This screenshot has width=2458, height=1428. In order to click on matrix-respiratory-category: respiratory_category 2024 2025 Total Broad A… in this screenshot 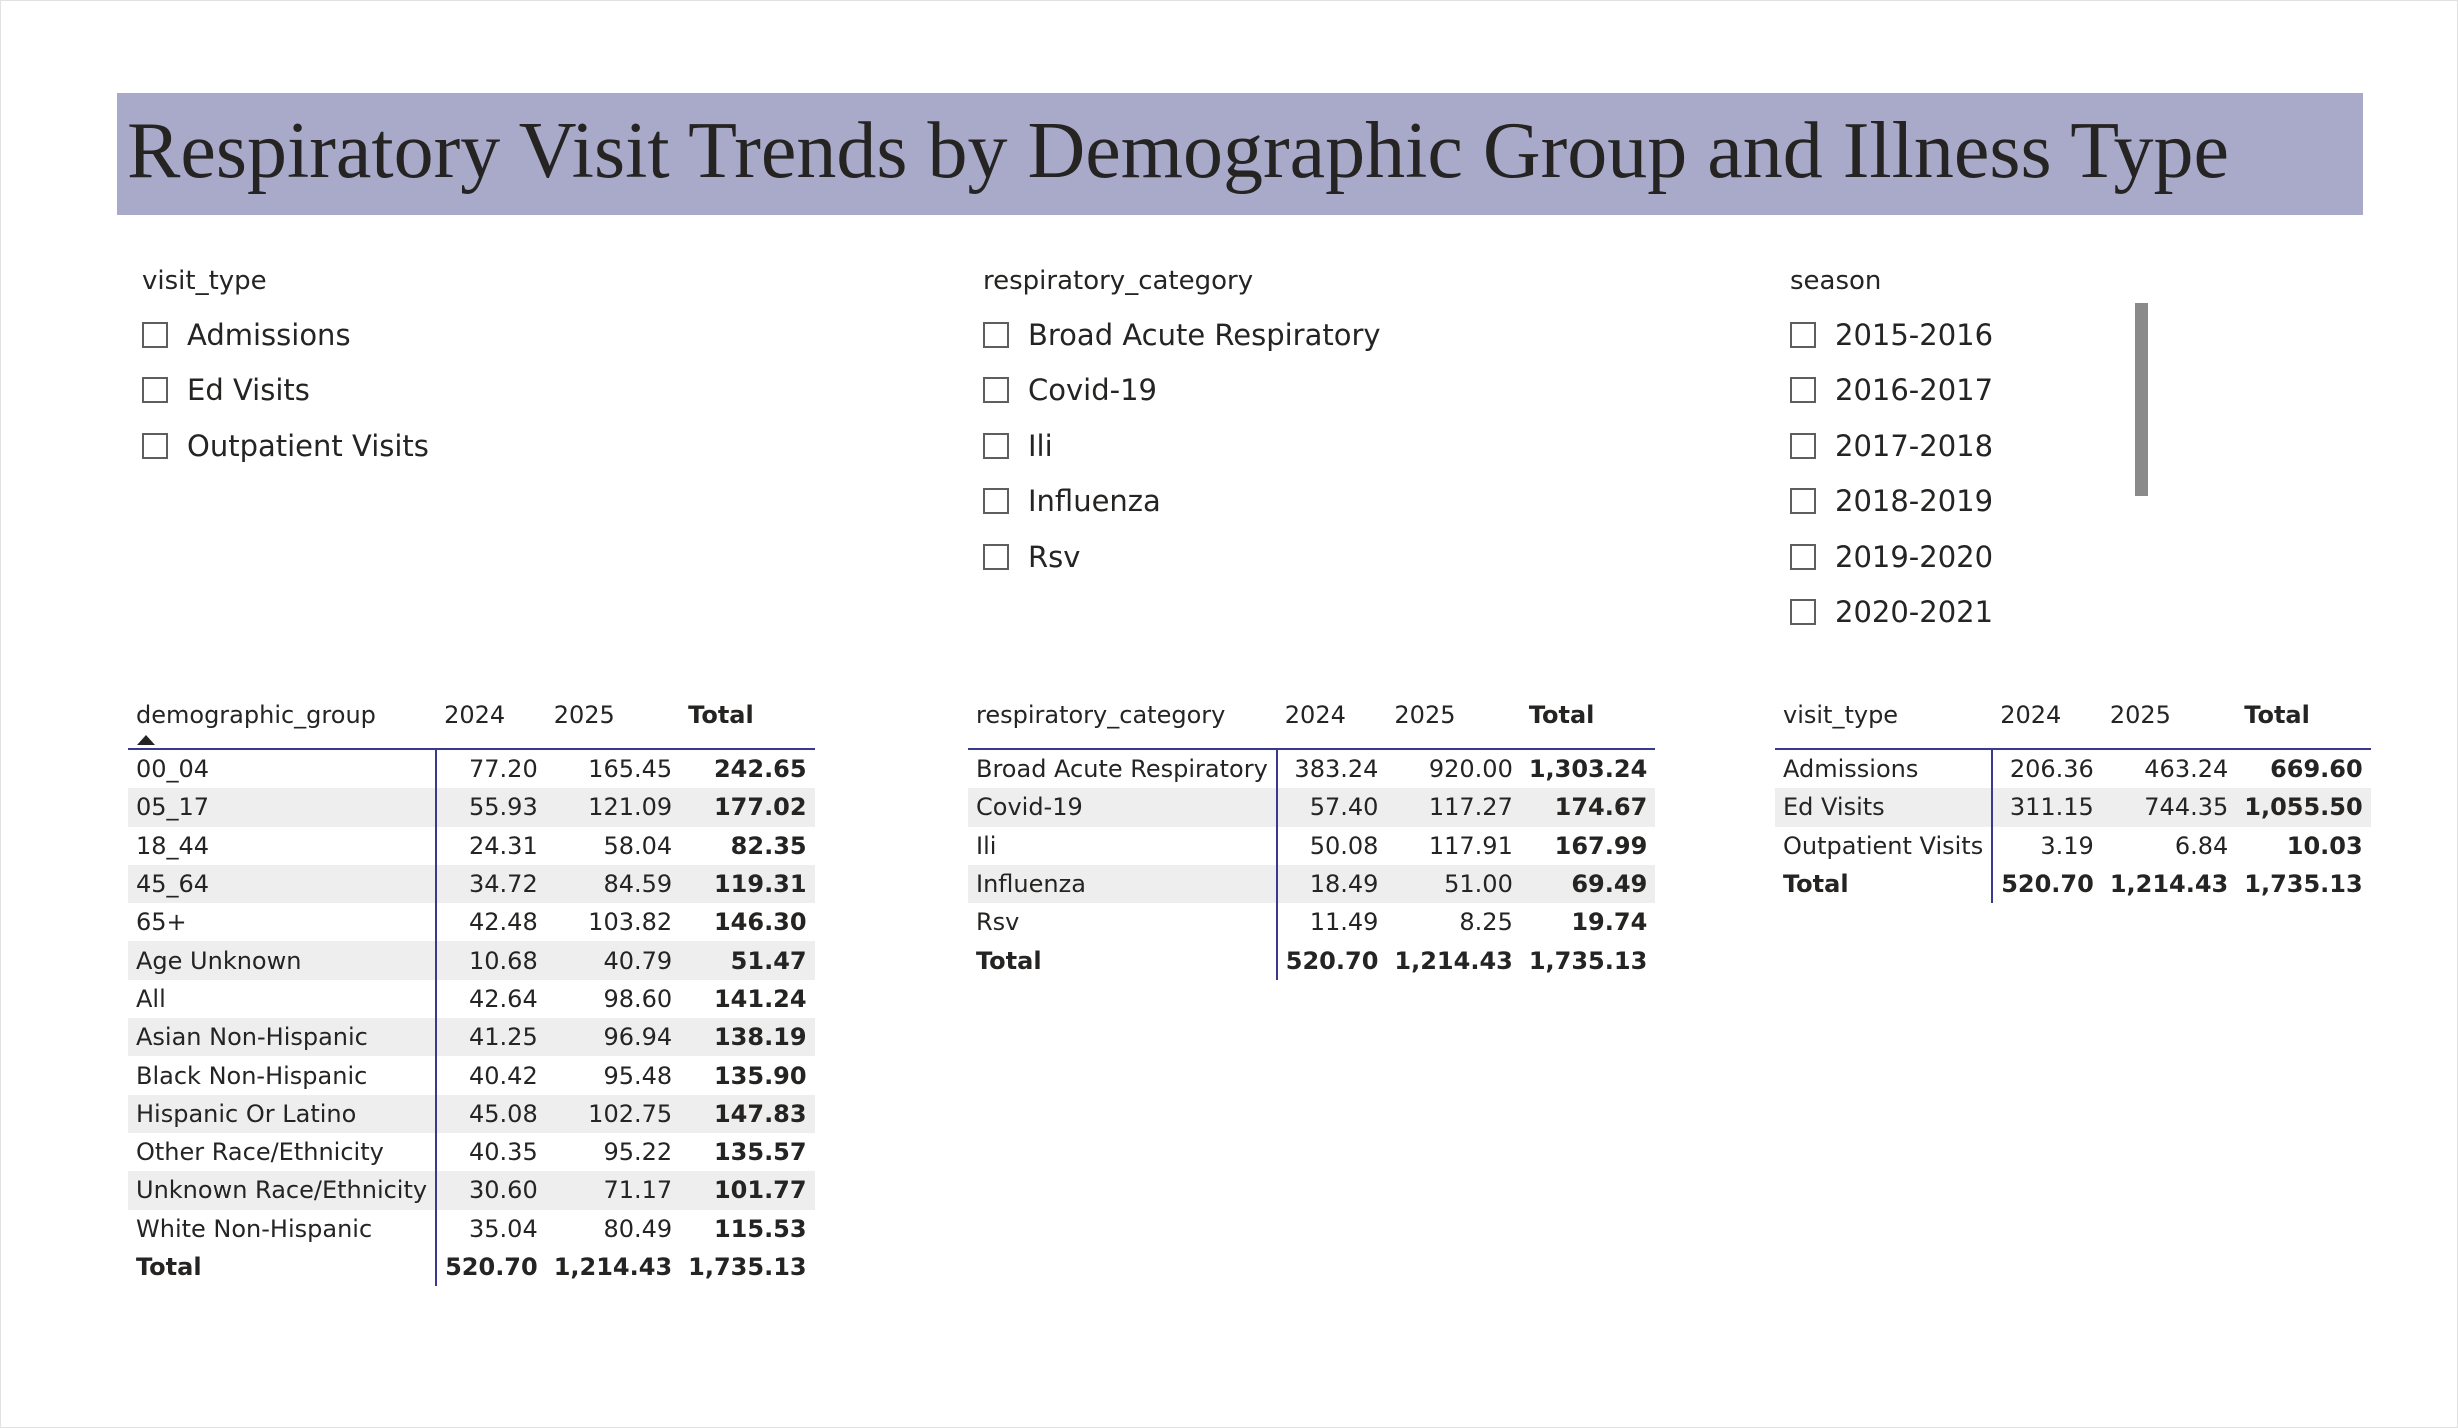, I will do `click(1312, 831)`.